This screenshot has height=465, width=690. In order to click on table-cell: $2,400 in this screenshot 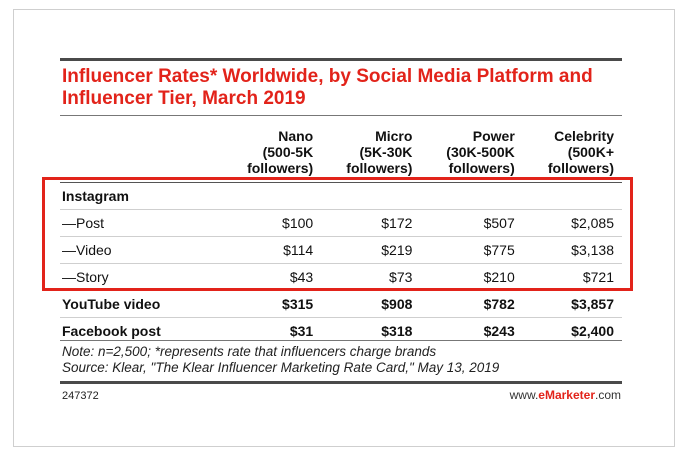, I will do `click(572, 330)`.